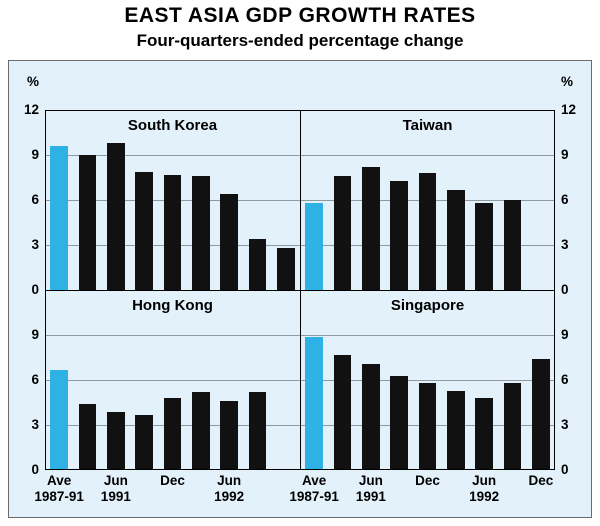 The image size is (600, 526). I want to click on panel-title-south-korea: South Korea, so click(172, 125).